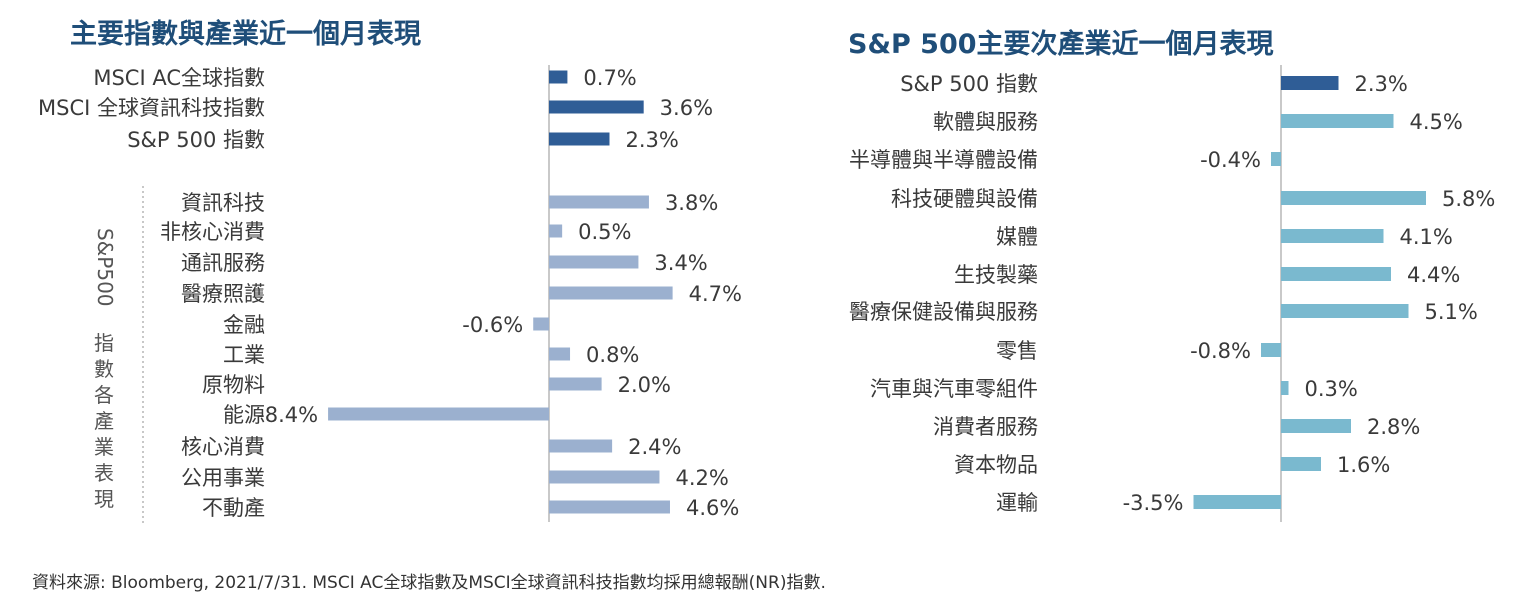 This screenshot has width=1518, height=612. Describe the element at coordinates (1468, 199) in the screenshot. I see `right-data-label: 5.8%` at that location.